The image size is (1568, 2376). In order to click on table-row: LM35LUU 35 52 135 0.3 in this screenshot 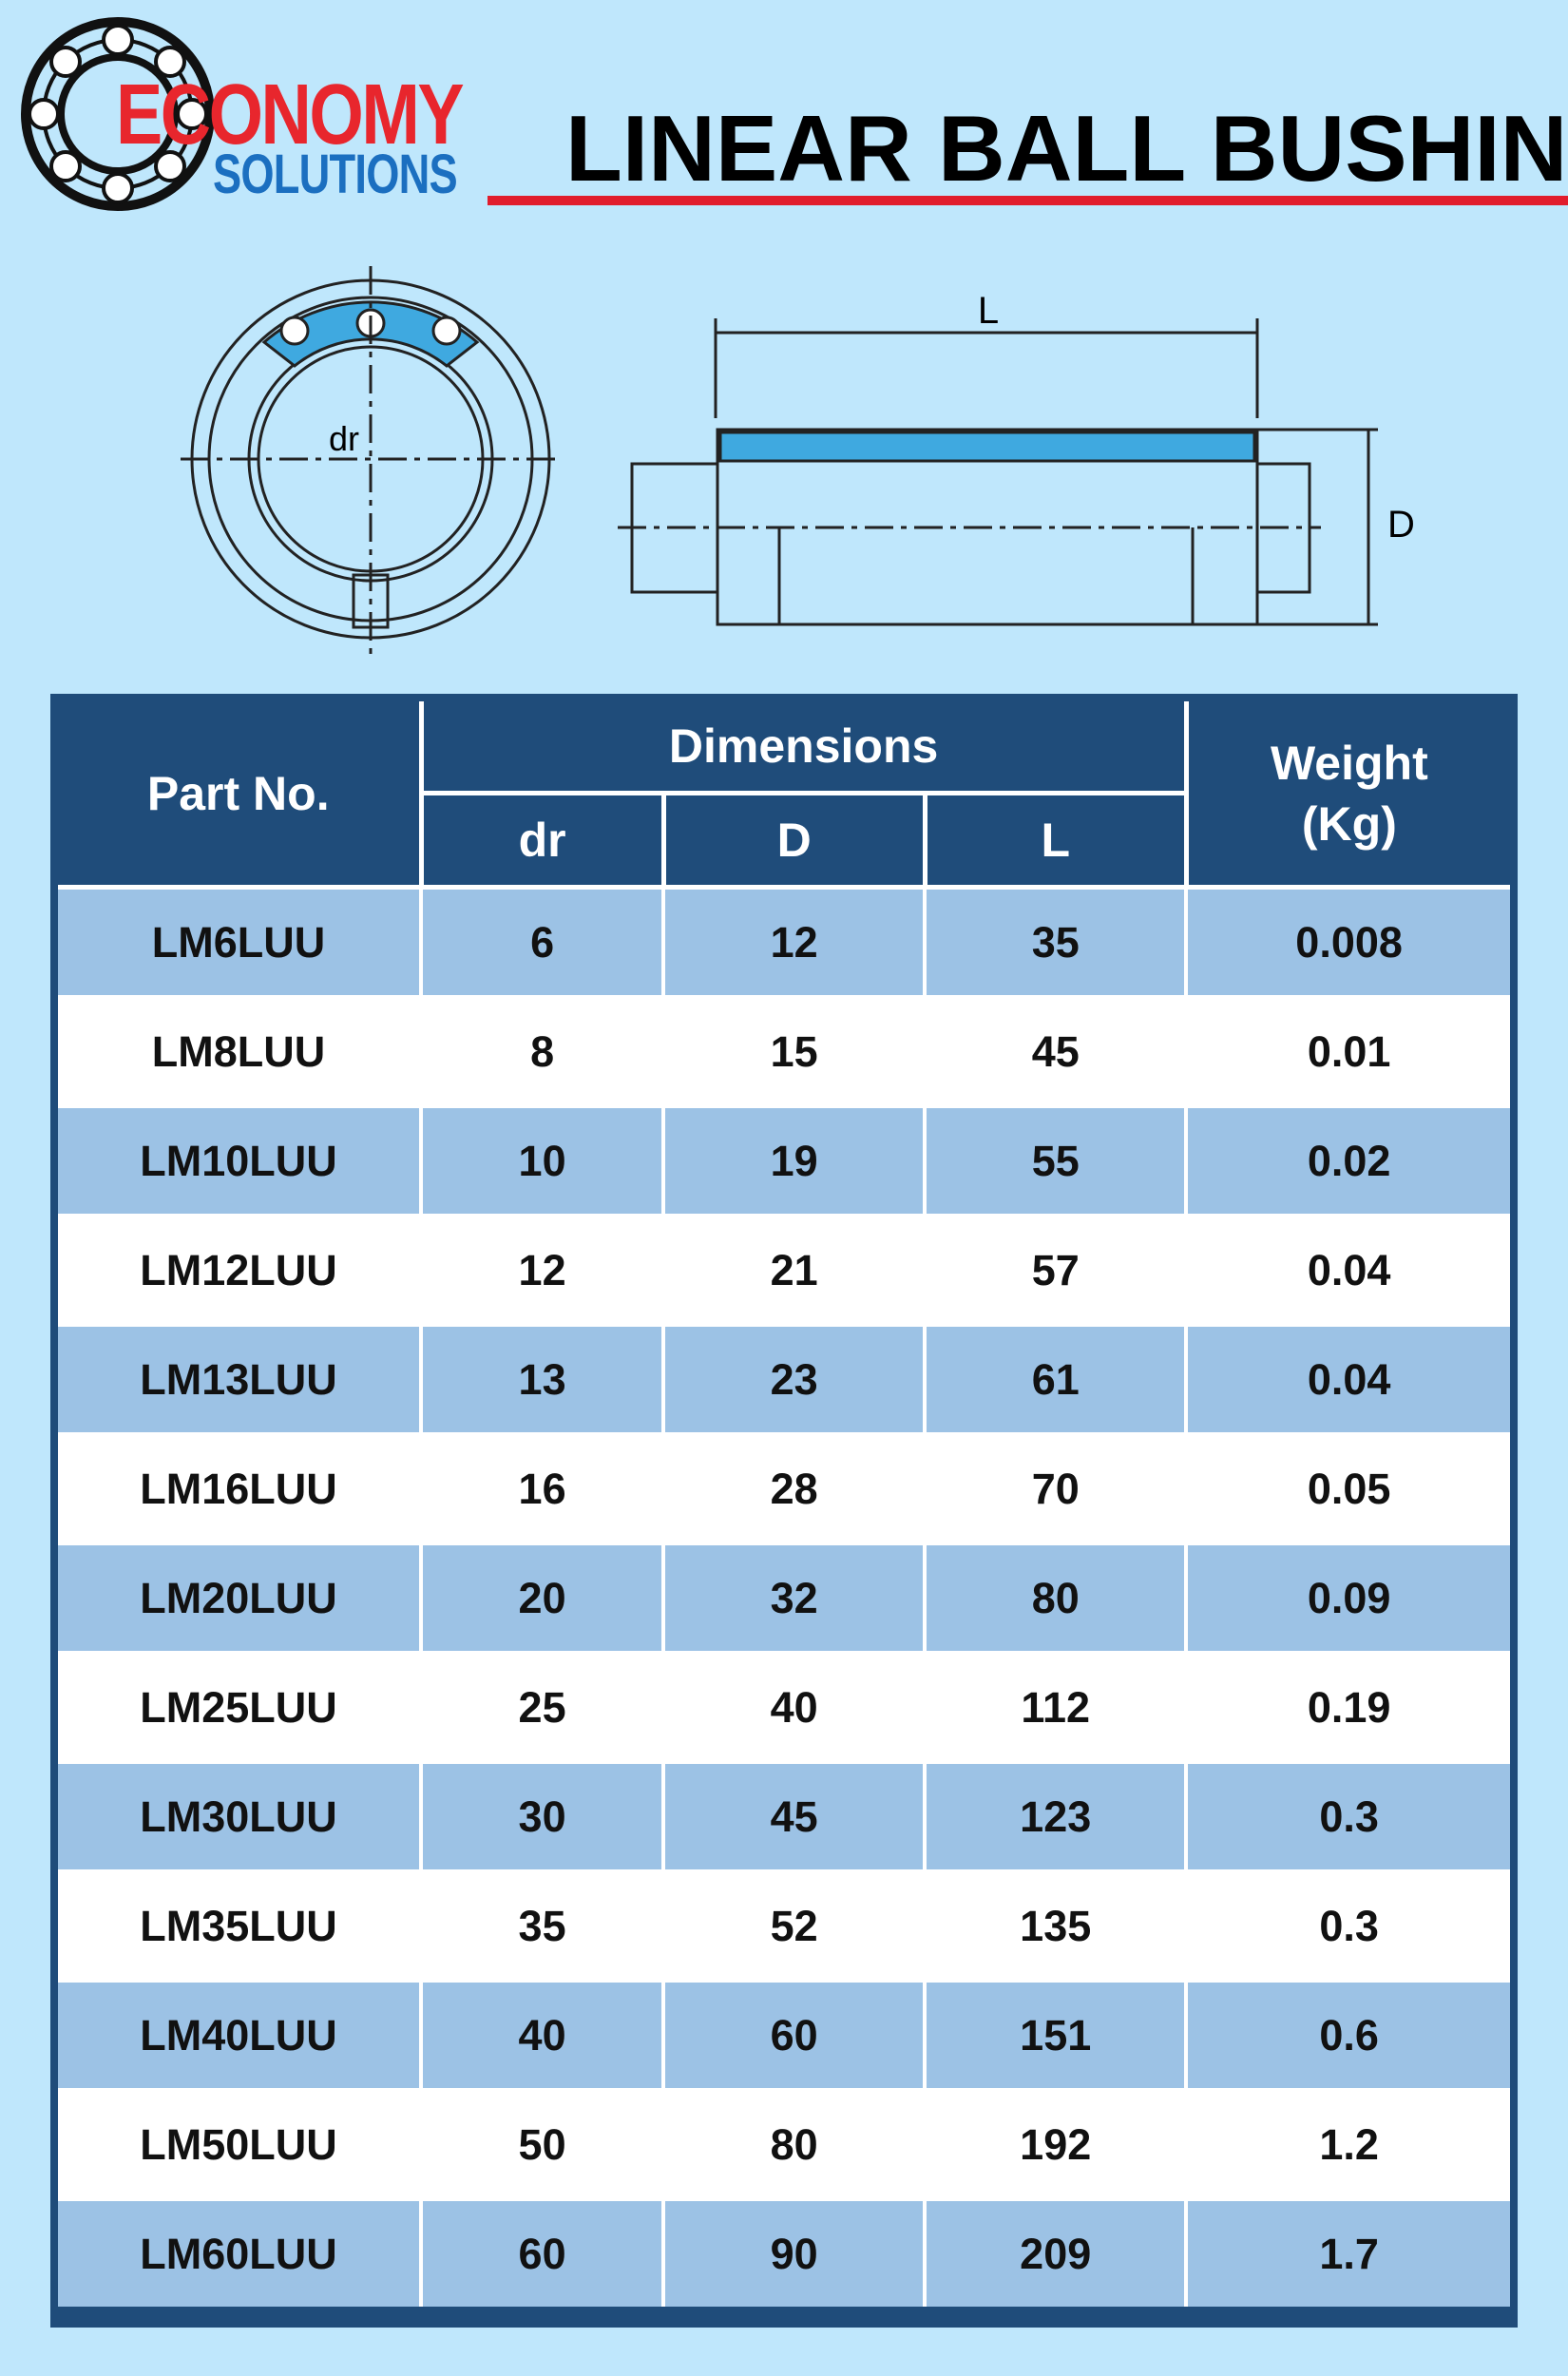, I will do `click(784, 1926)`.